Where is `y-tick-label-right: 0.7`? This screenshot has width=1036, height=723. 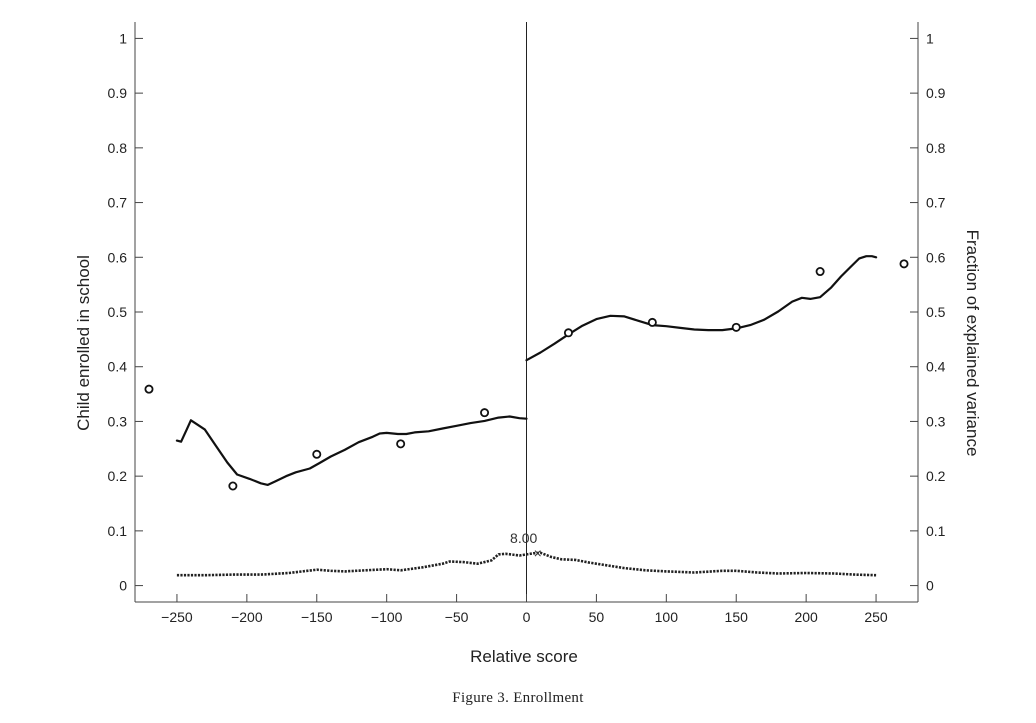 y-tick-label-right: 0.7 is located at coordinates (936, 203).